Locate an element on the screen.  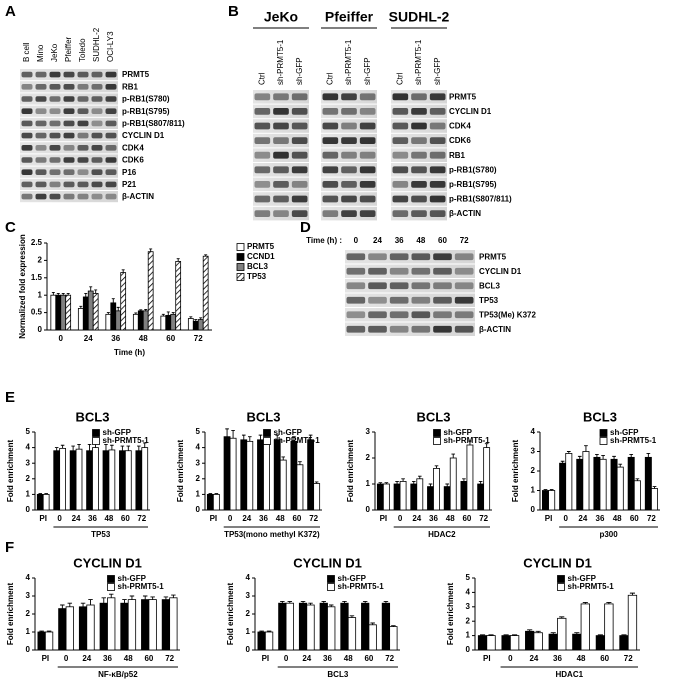
x-tick-label: 24 is located at coordinates (582, 518).